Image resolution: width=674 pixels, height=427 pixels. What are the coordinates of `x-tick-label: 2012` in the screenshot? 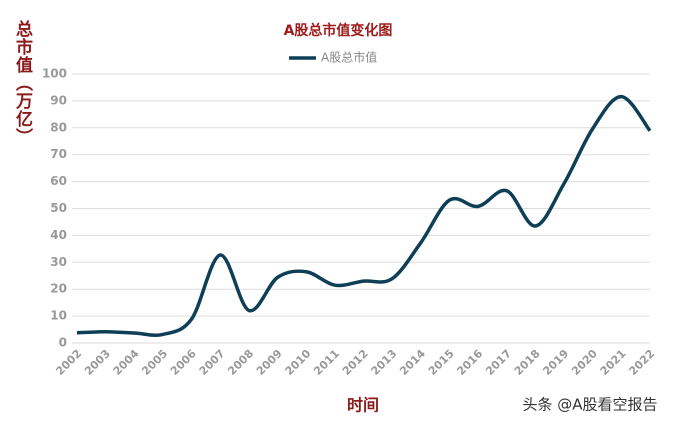 It's located at (355, 362).